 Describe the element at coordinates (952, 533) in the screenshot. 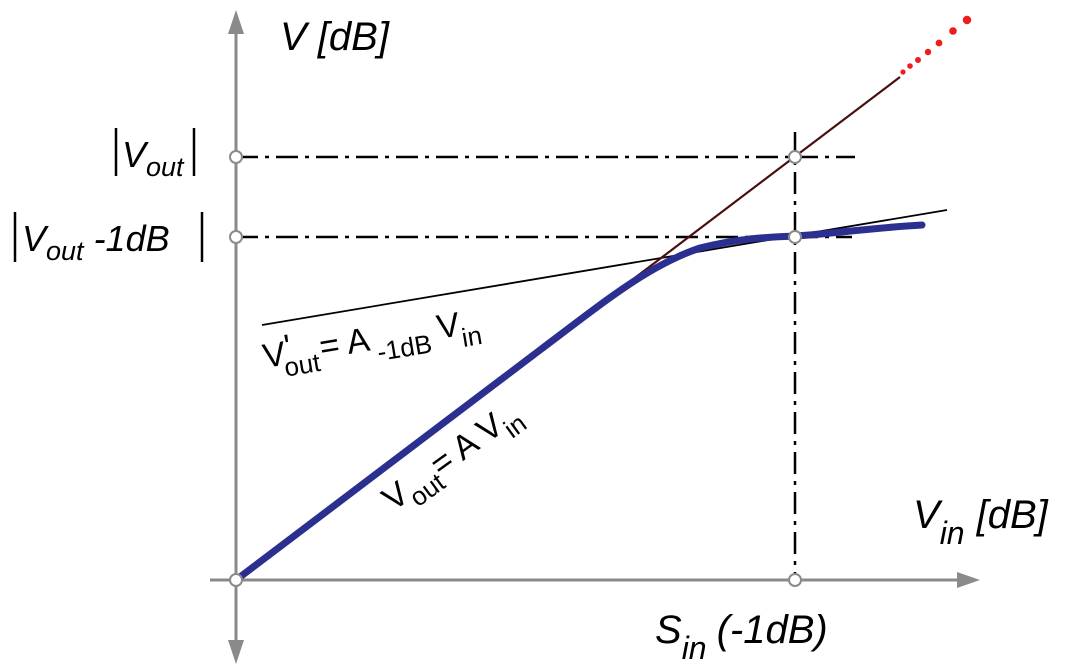

I see `x-axis-label-sub: in` at that location.